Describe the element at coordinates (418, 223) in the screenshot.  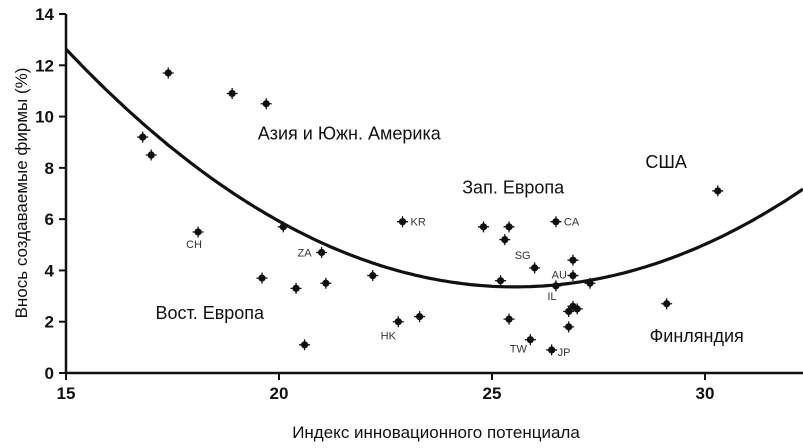
I see `point-label: KR` at that location.